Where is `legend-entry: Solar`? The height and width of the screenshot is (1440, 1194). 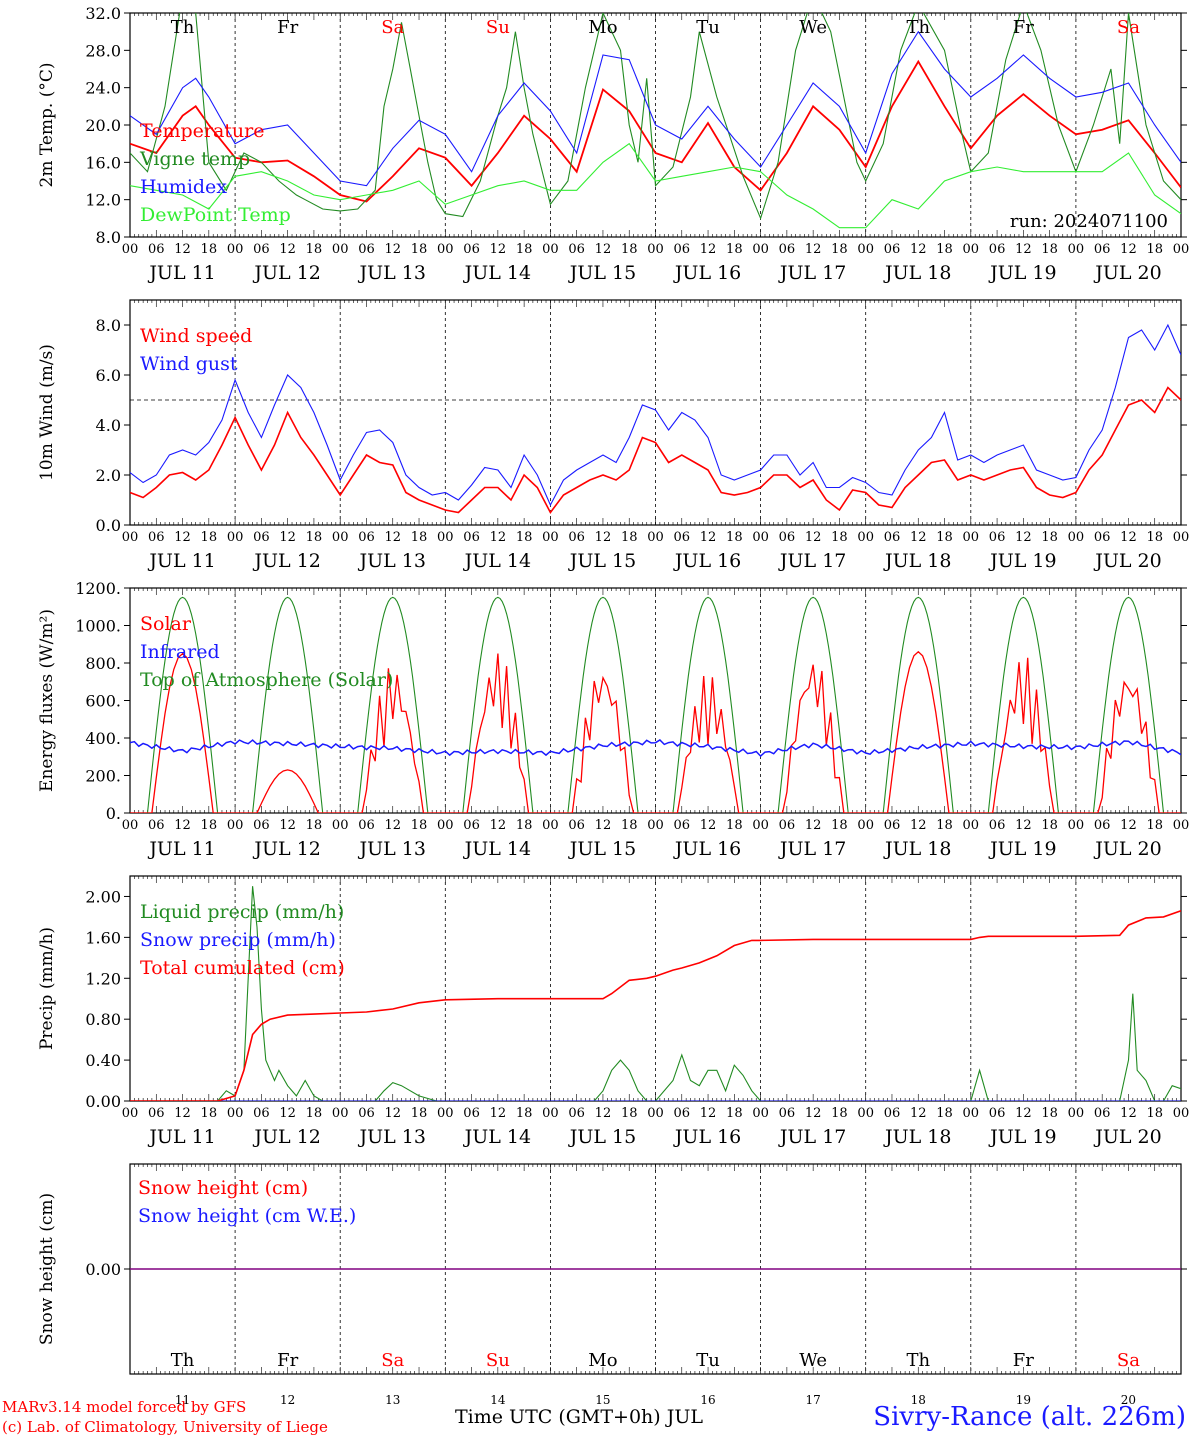 legend-entry: Solar is located at coordinates (166, 624).